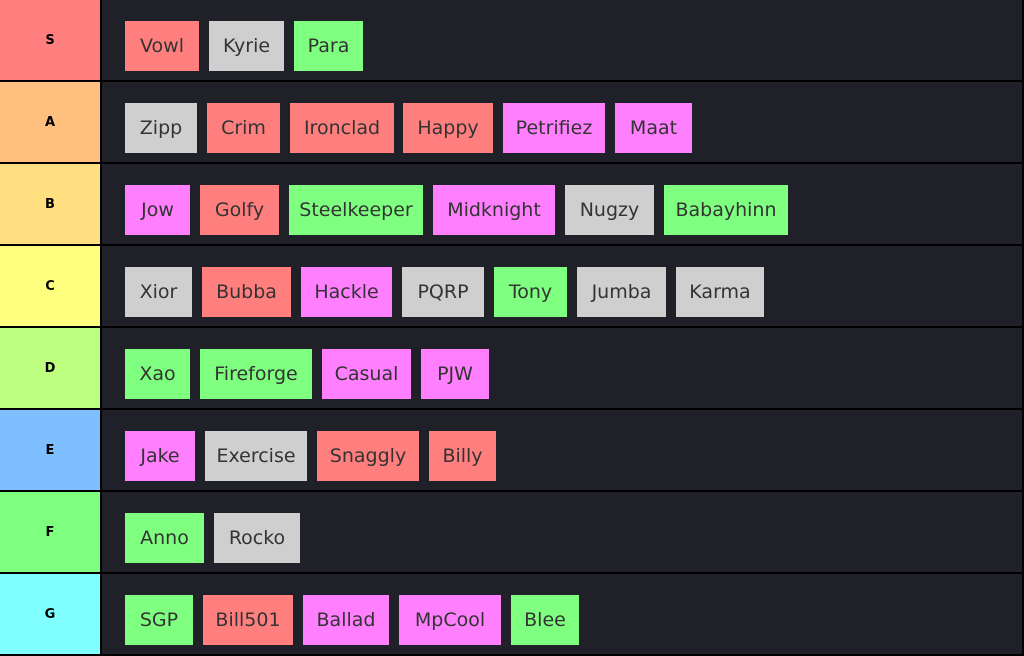  I want to click on tier-items-e: Jake Exercise Snaggly Billy, so click(562, 450).